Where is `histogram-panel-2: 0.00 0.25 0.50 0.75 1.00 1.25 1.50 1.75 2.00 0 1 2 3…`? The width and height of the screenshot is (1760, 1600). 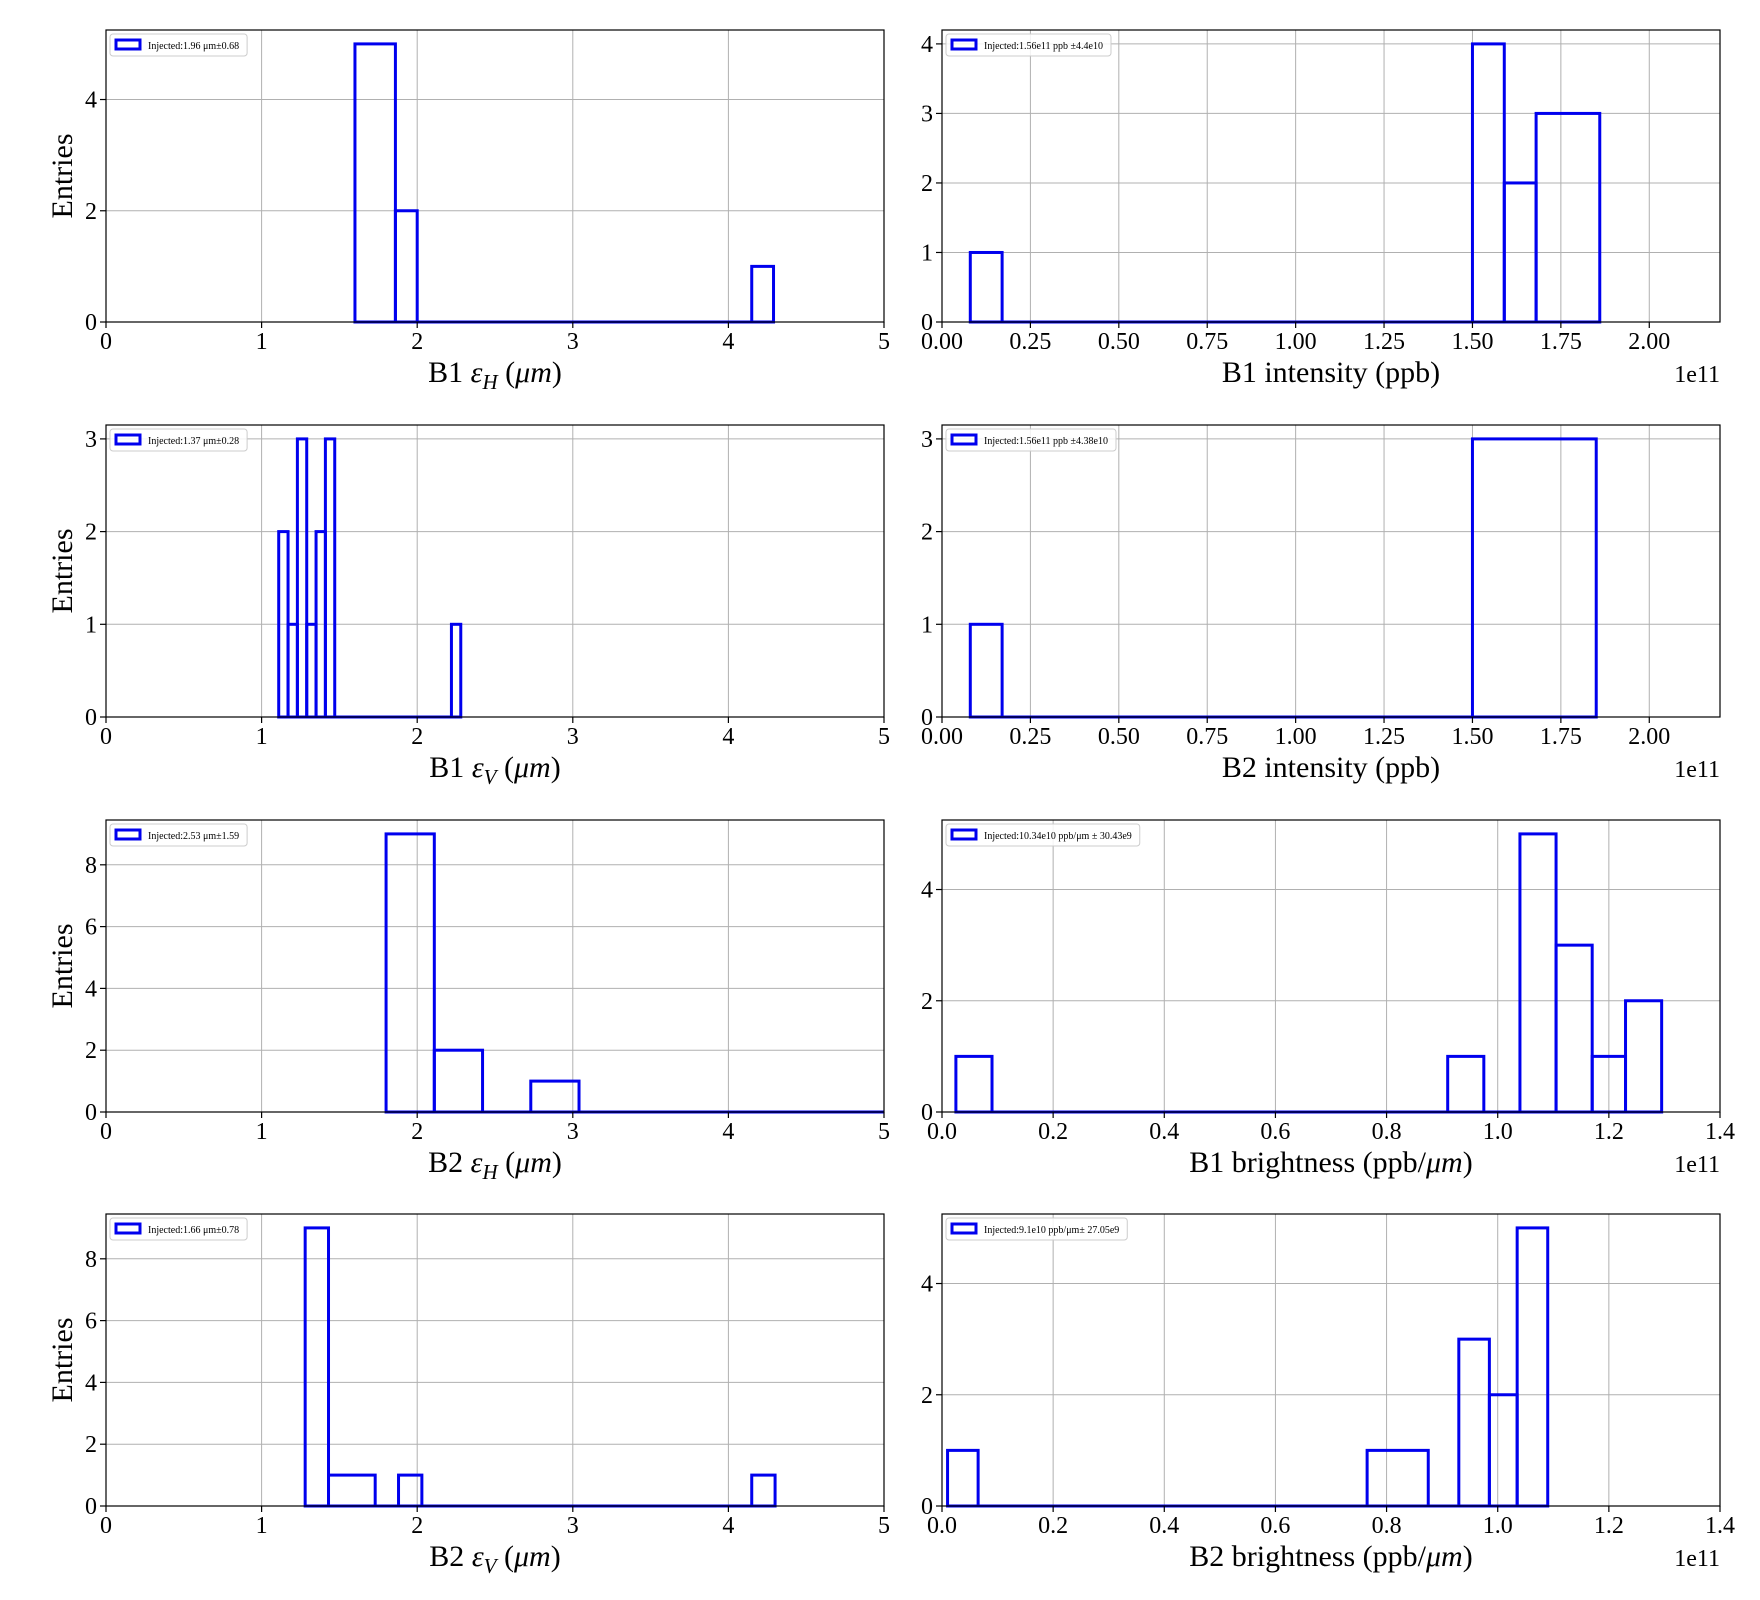
histogram-panel-2: 0.00 0.25 0.50 0.75 1.00 1.25 1.50 1.75 2.00 0 1 2 3… is located at coordinates (1321, 209).